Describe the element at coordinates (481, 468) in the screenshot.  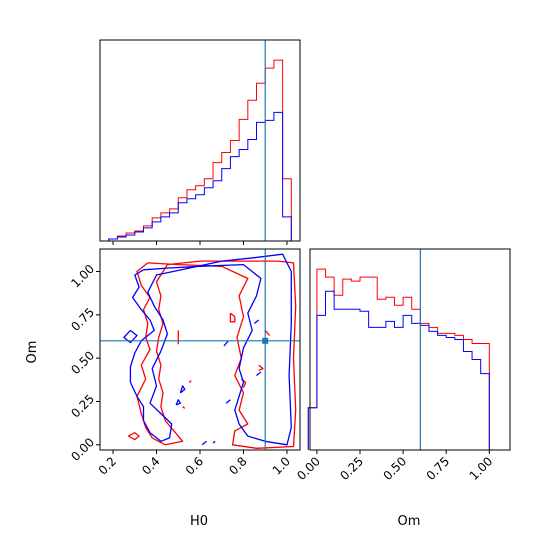
I see `om-hist-xtick-label: 1.00` at that location.